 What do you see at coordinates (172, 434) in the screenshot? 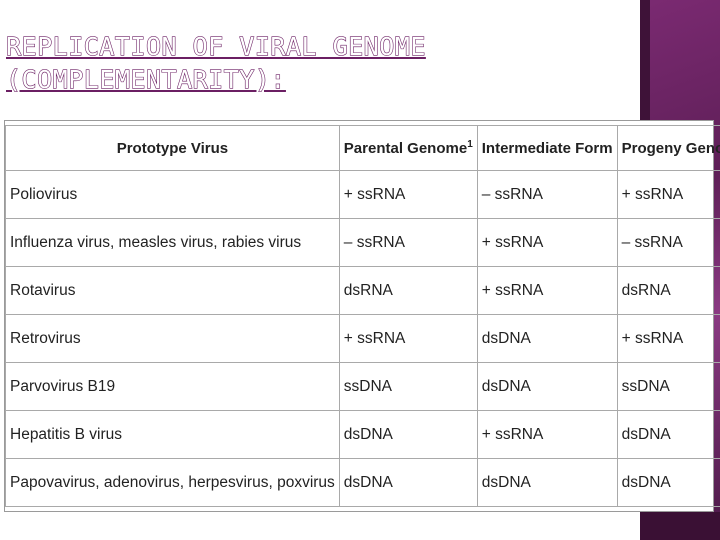
I see `cell-prototype-virus: Hepatitis B virus` at bounding box center [172, 434].